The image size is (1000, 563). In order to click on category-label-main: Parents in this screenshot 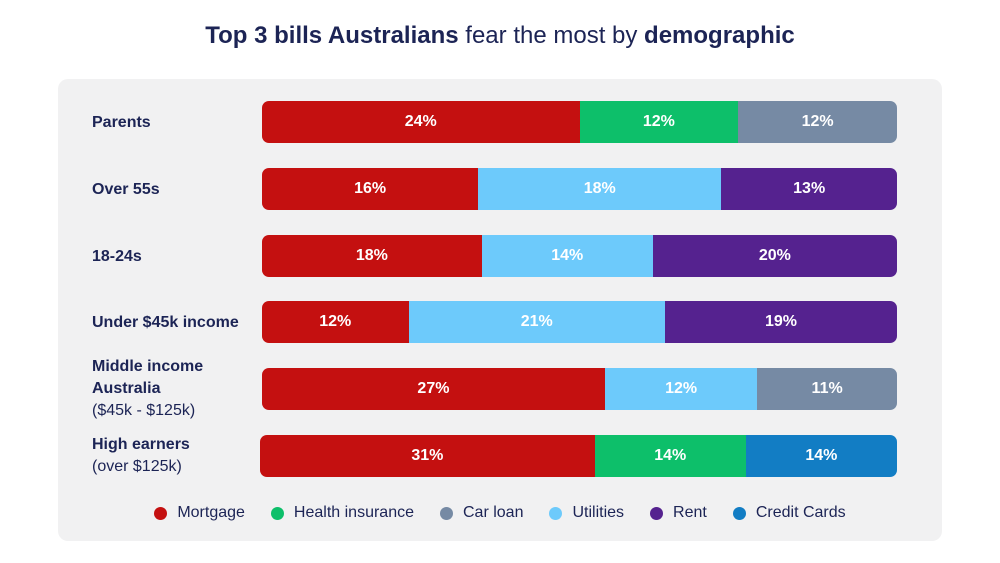, I will do `click(121, 122)`.